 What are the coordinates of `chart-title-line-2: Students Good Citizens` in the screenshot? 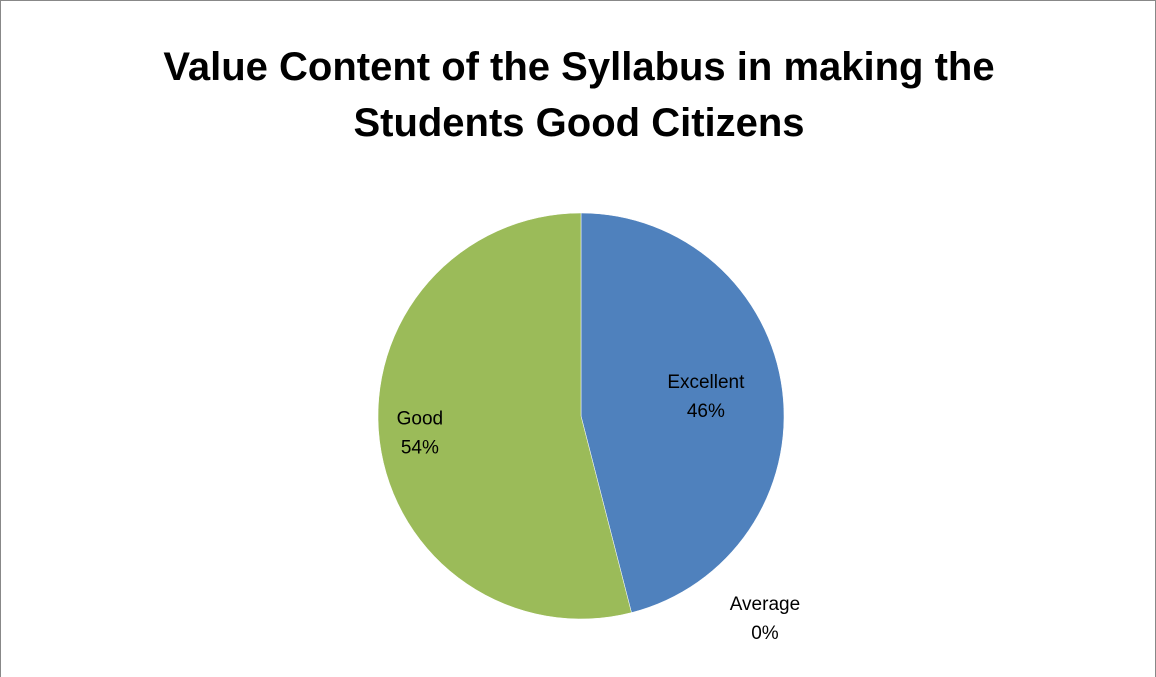 It's located at (579, 123).